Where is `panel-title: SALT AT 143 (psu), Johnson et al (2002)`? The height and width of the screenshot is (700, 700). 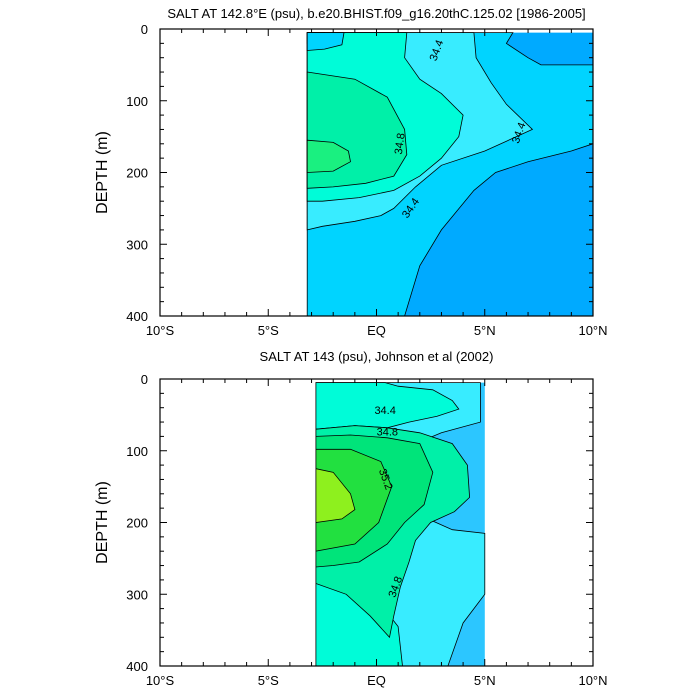
panel-title: SALT AT 143 (psu), Johnson et al (2002) is located at coordinates (377, 356).